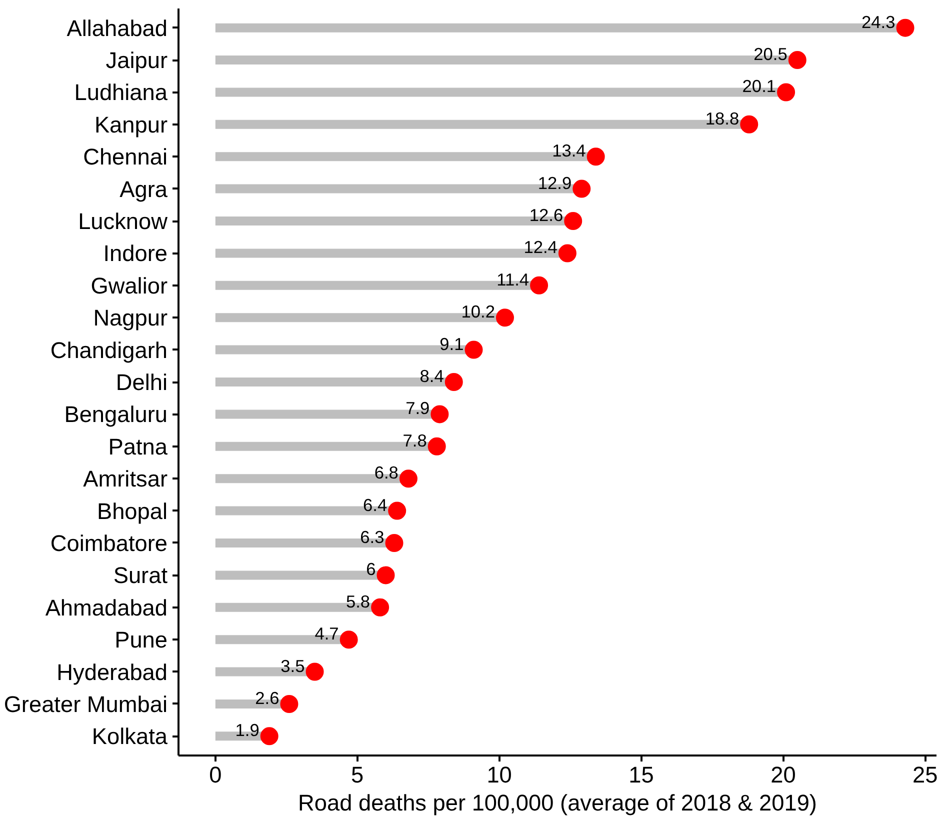  Describe the element at coordinates (132, 511) in the screenshot. I see `y-tick-label: Bhopal` at that location.